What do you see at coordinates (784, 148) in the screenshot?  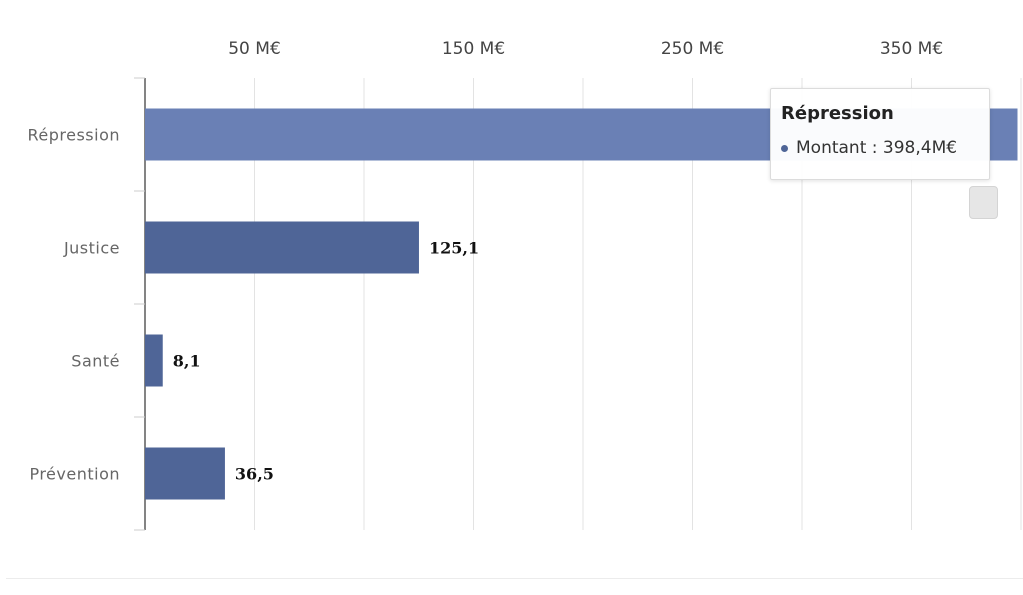 I see `tooltip-series-dot-icon` at bounding box center [784, 148].